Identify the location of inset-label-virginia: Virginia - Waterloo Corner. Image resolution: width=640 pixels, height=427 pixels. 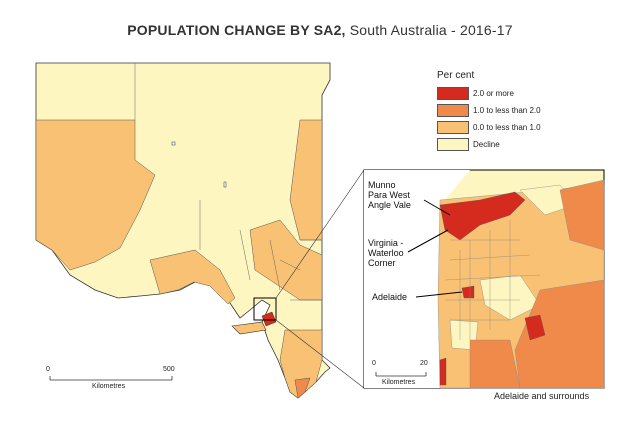
(386, 253).